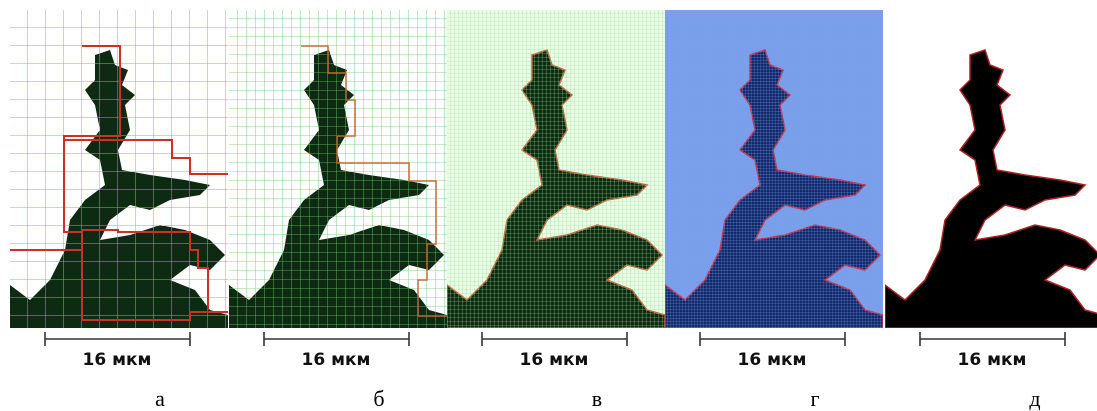  I want to click on panel-caption: б, so click(378, 398).